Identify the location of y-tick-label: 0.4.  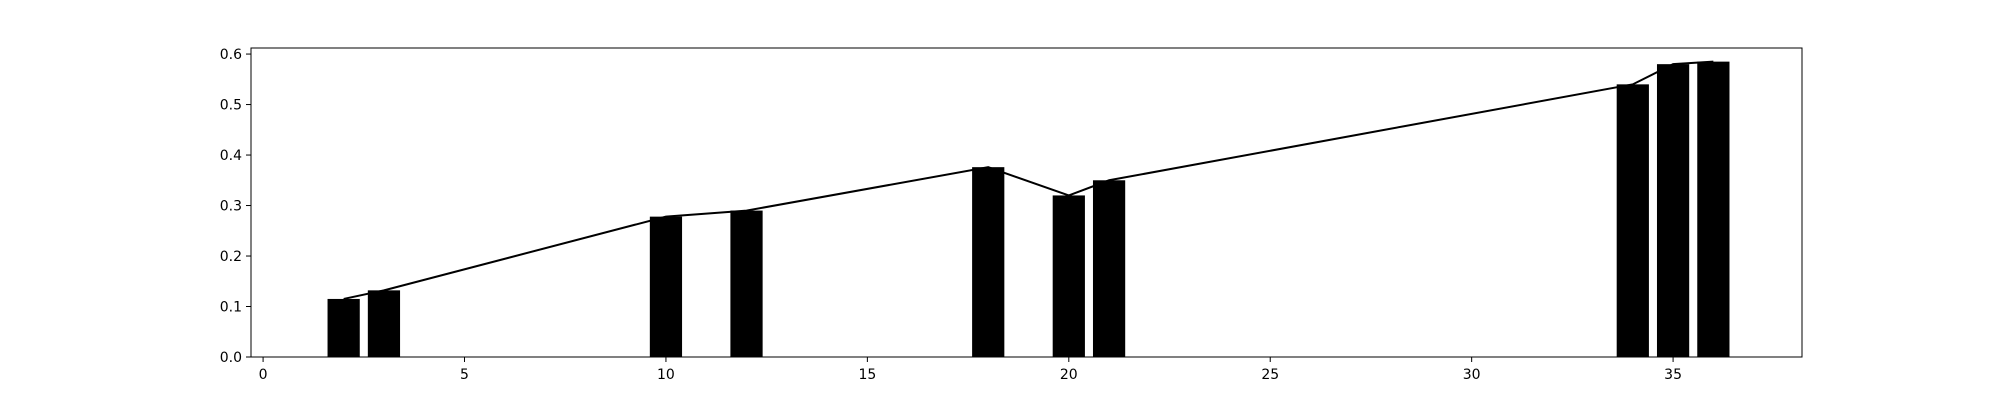
(231, 156).